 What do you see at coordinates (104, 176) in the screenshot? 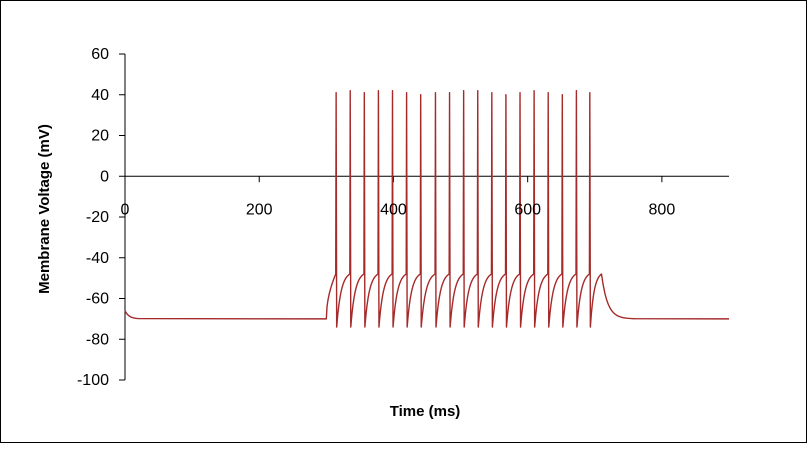
I see `y-tick-label: 0` at bounding box center [104, 176].